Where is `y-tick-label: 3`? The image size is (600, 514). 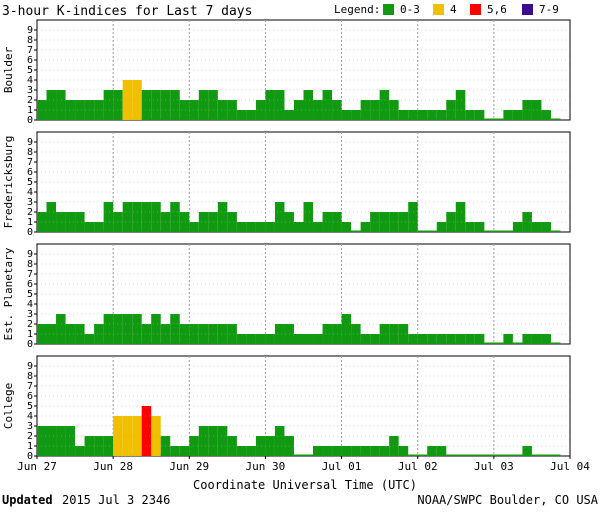 y-tick-label: 3 is located at coordinates (30, 314).